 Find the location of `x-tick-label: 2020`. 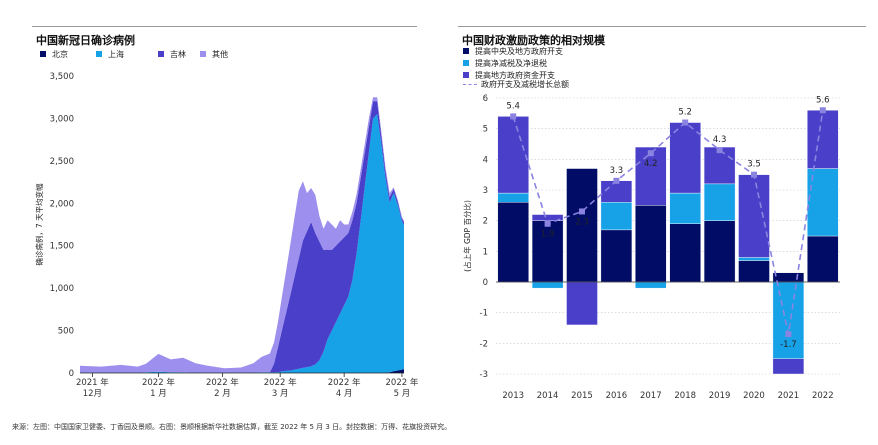

x-tick-label: 2020 is located at coordinates (754, 396).